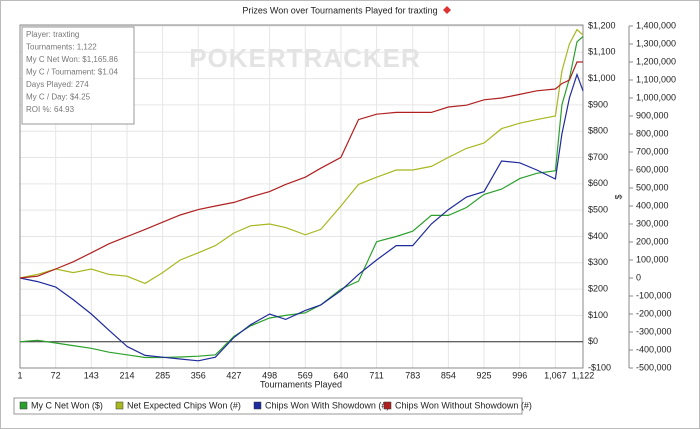 The width and height of the screenshot is (700, 429). What do you see at coordinates (72, 59) in the screenshot?
I see `info-line: My C Net Won: $1,165.86` at bounding box center [72, 59].